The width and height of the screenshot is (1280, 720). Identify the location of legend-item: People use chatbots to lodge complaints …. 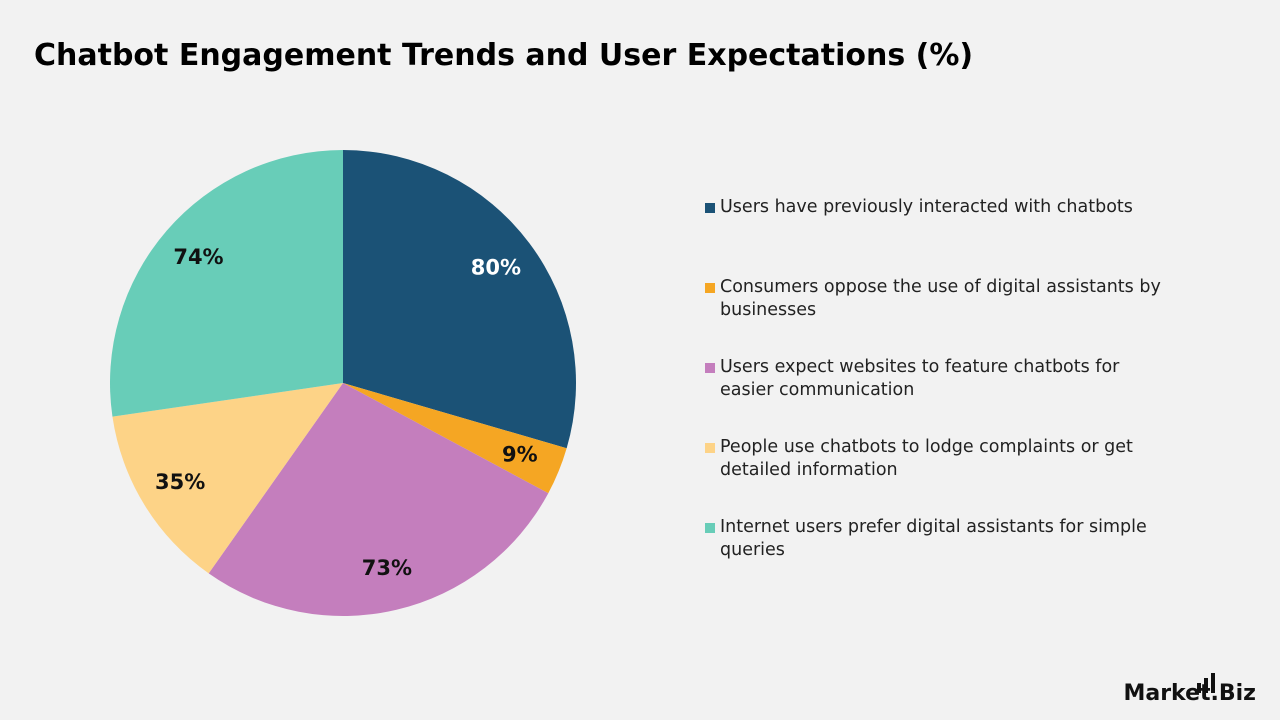
(940, 459).